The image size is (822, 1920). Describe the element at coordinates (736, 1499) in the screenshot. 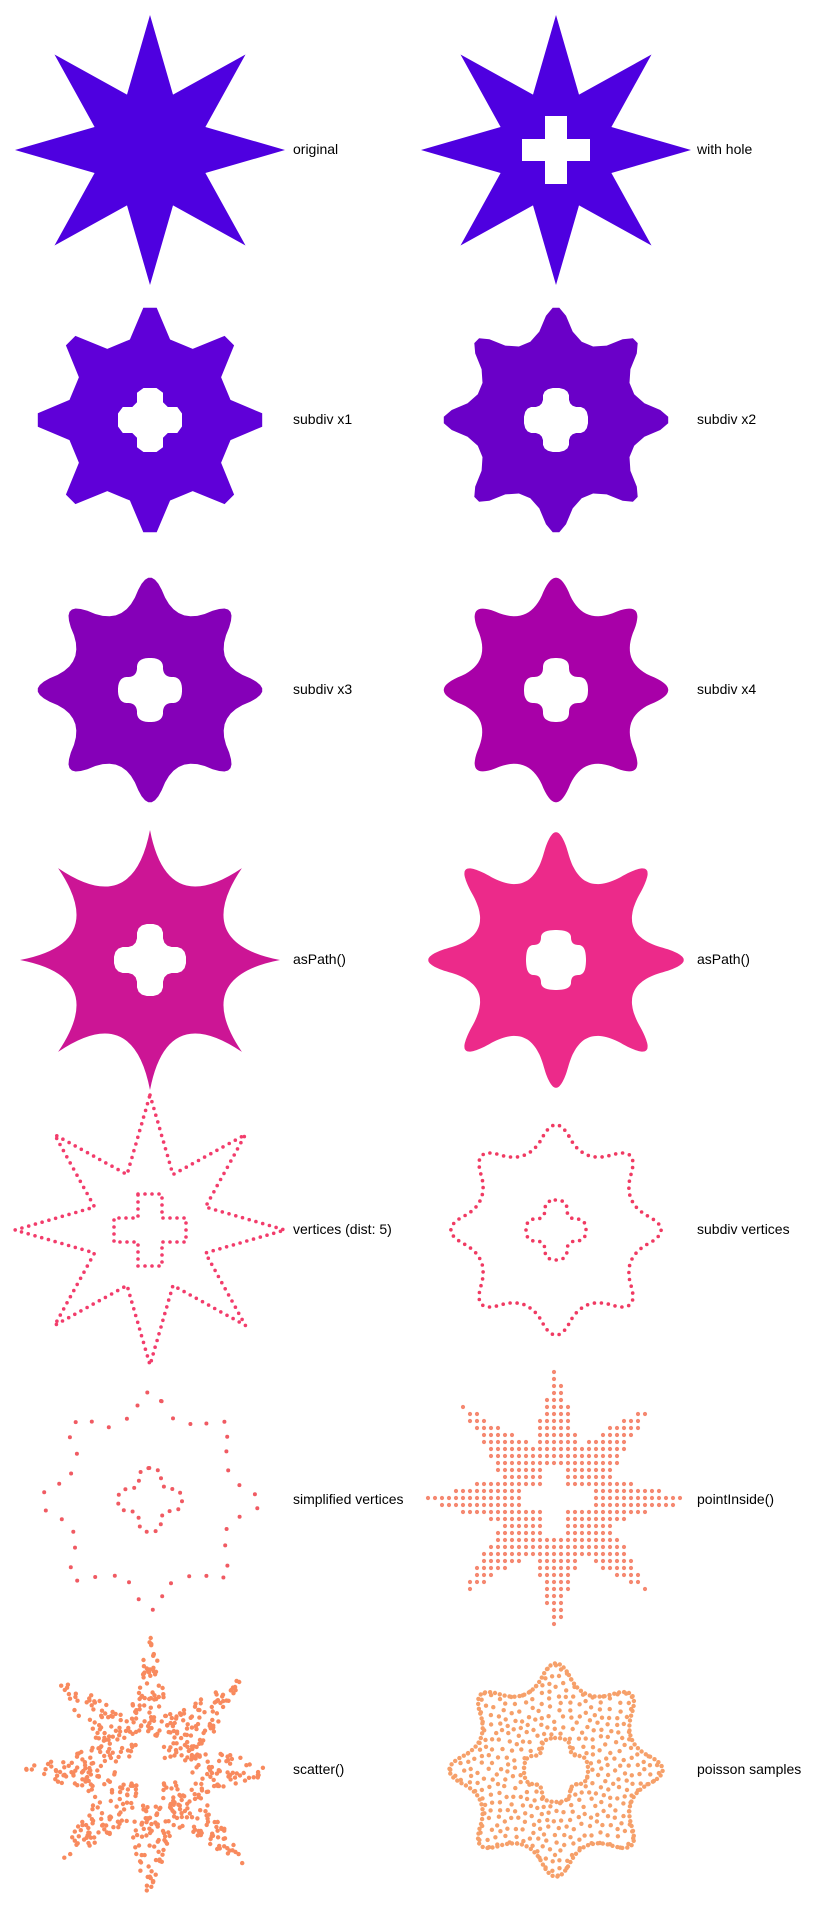

I see `label-point-inside: pointInside()` at that location.